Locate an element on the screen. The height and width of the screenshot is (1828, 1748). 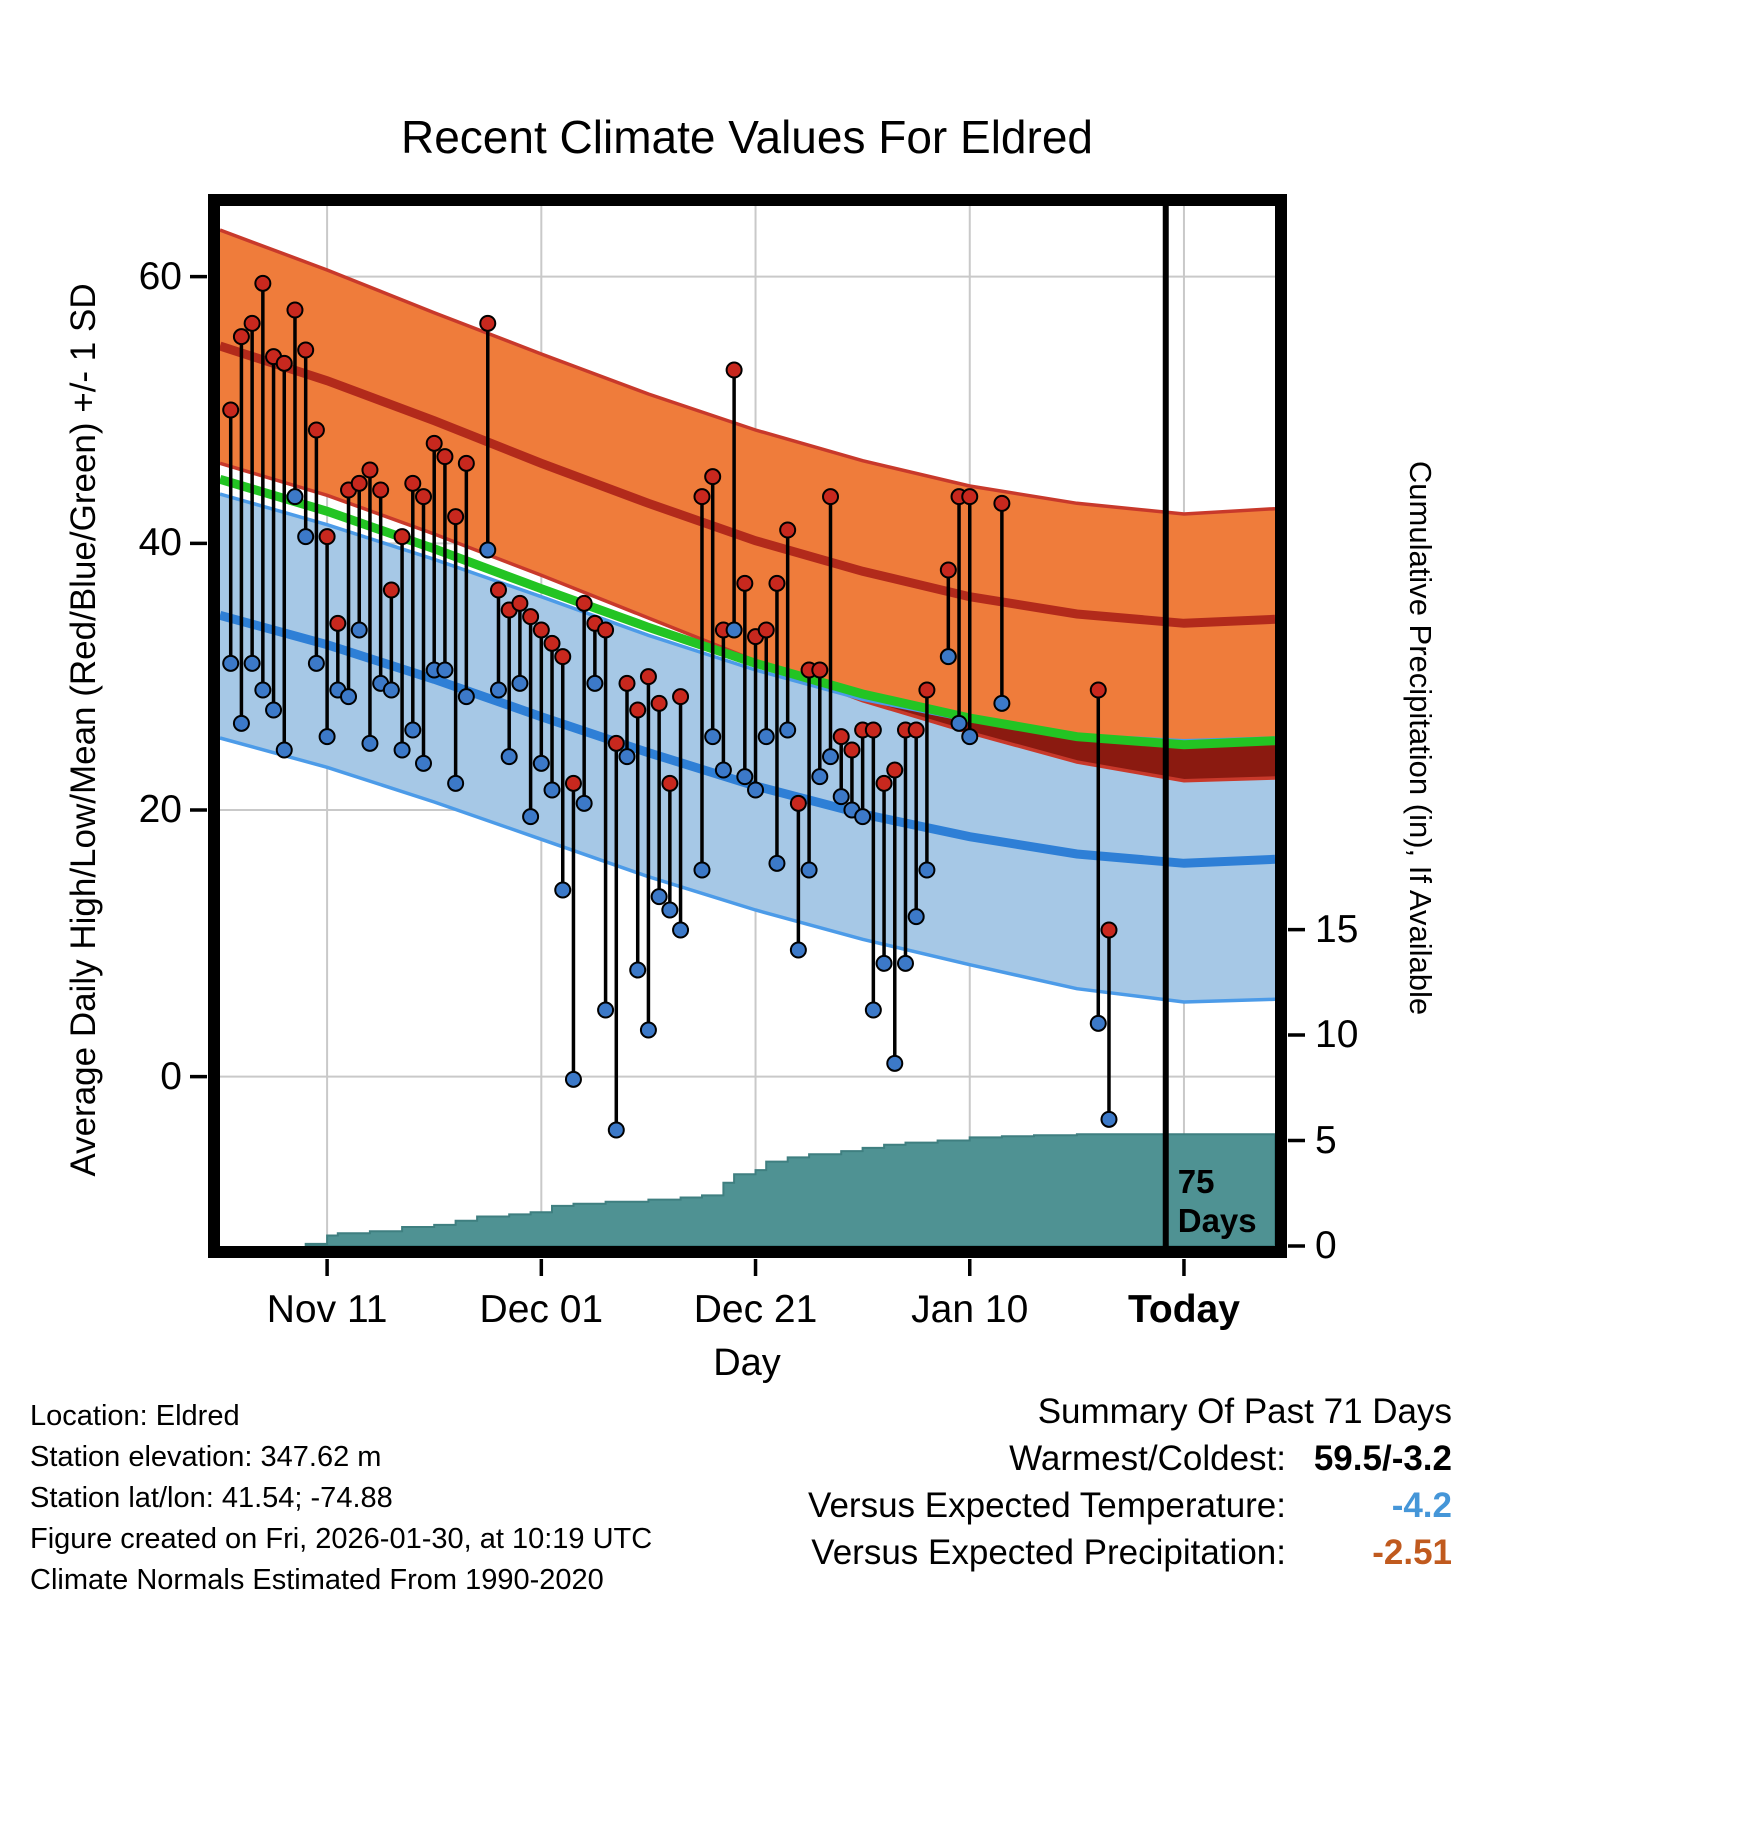
summary-row-warmest-coldest: Warmest/Coldest: 59.5/-3.2 is located at coordinates (1130, 1458).